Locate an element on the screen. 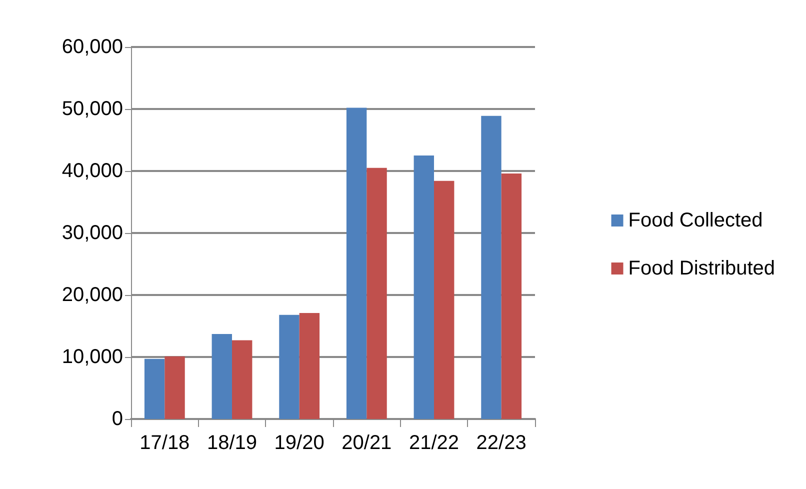  legend-label: Food Distributed is located at coordinates (702, 269).